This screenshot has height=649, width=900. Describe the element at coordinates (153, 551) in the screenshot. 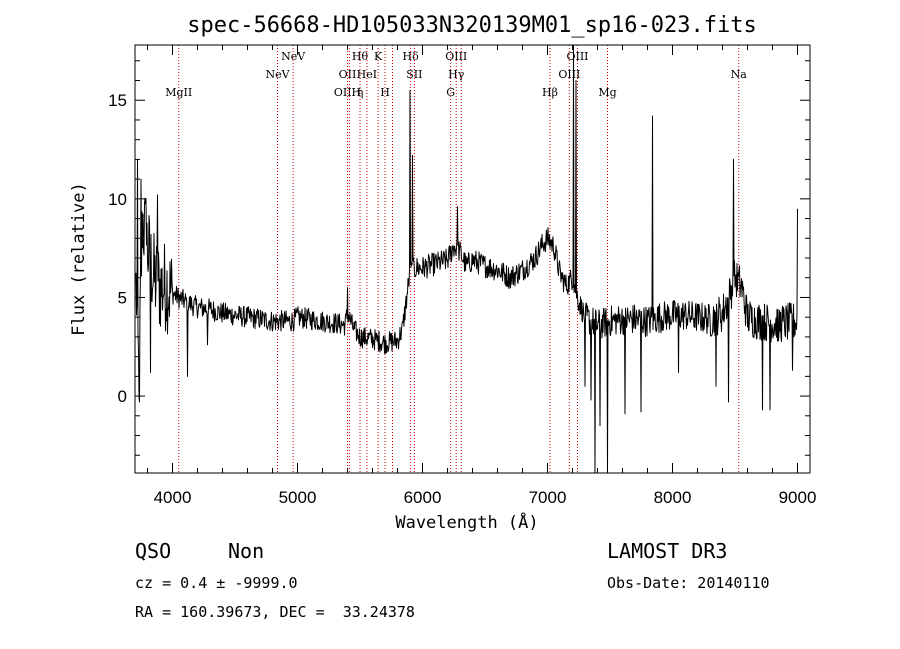

I see `object-class: QSO` at that location.